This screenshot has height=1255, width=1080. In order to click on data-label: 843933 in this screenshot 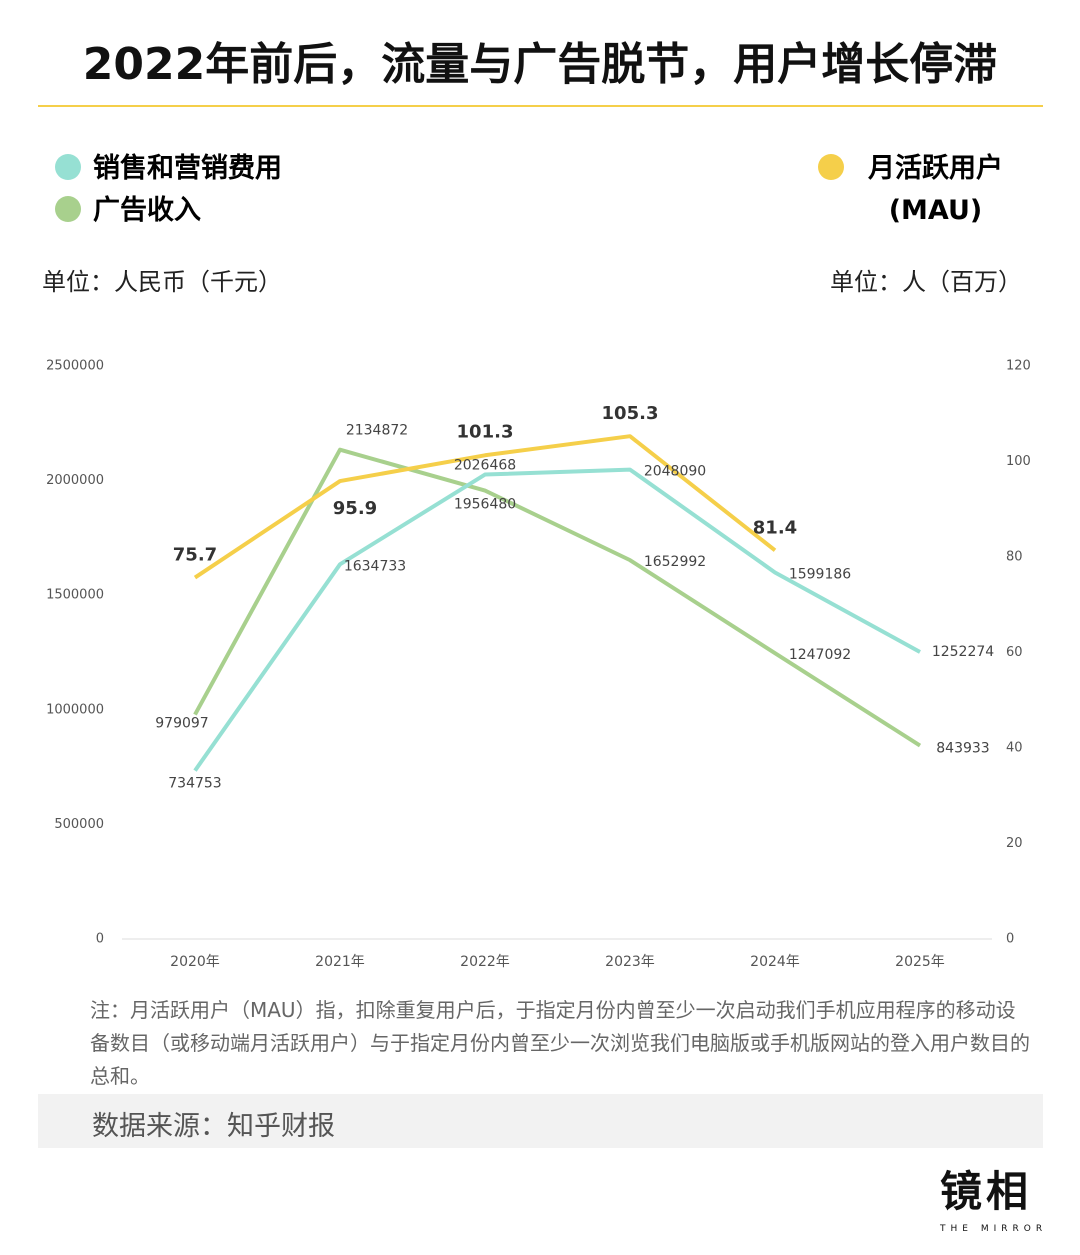, I will do `click(962, 749)`.